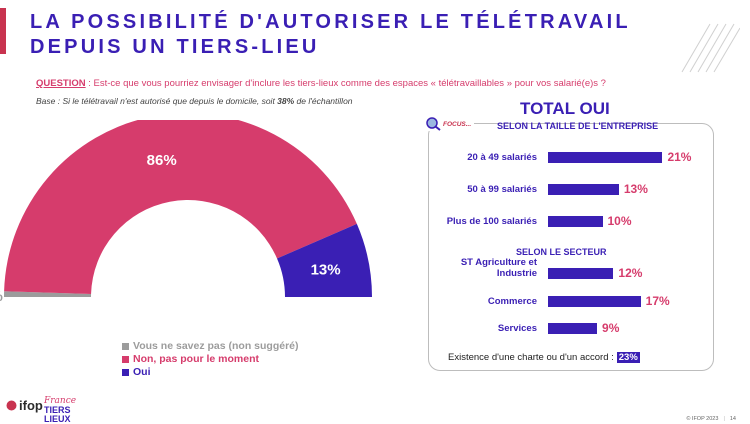 The height and width of the screenshot is (424, 750). I want to click on magnifier-icon, so click(433, 124).